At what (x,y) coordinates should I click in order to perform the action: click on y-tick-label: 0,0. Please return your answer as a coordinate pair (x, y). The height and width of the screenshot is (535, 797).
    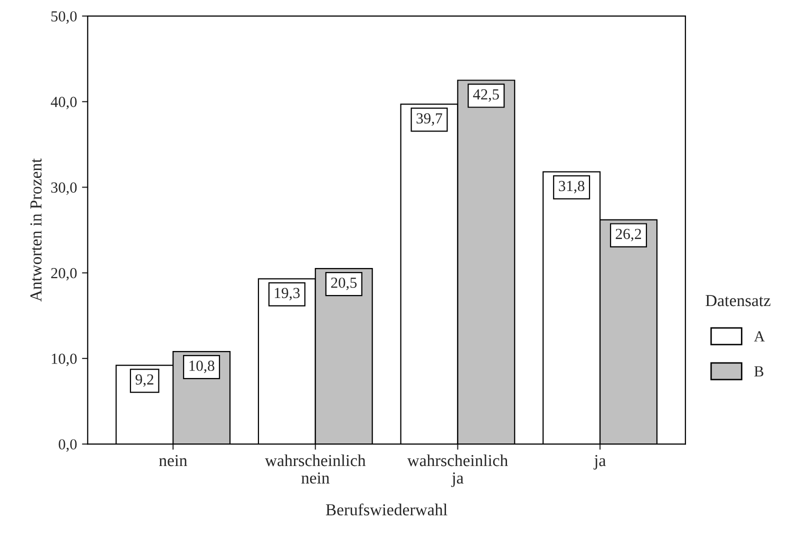
    Looking at the image, I should click on (67, 445).